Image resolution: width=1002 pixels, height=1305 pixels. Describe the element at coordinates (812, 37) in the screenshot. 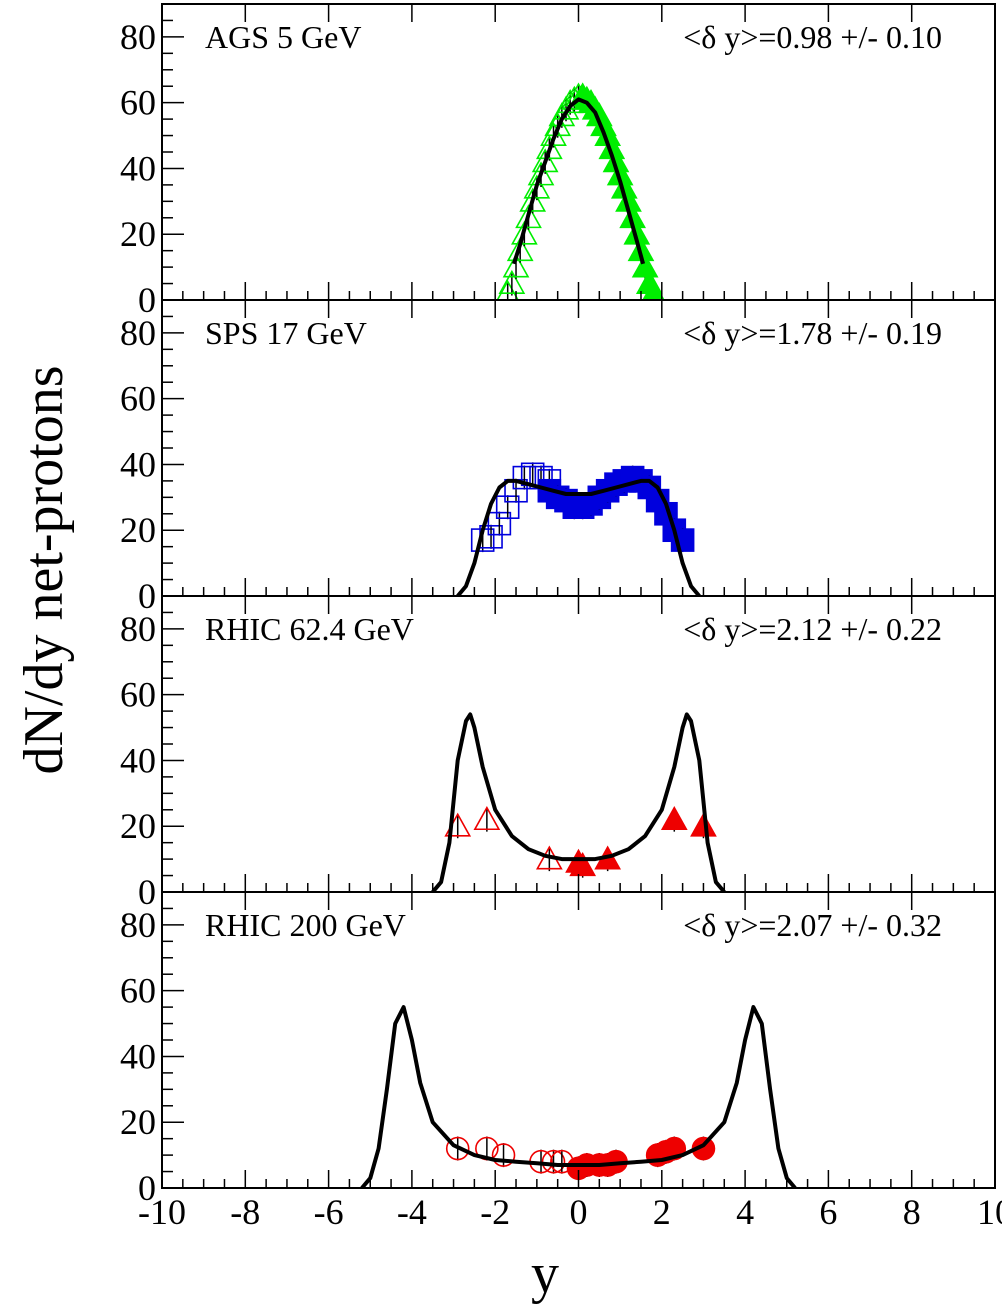

I see `panel-annotation: <δ y>=0.98 +/- 0.10` at that location.